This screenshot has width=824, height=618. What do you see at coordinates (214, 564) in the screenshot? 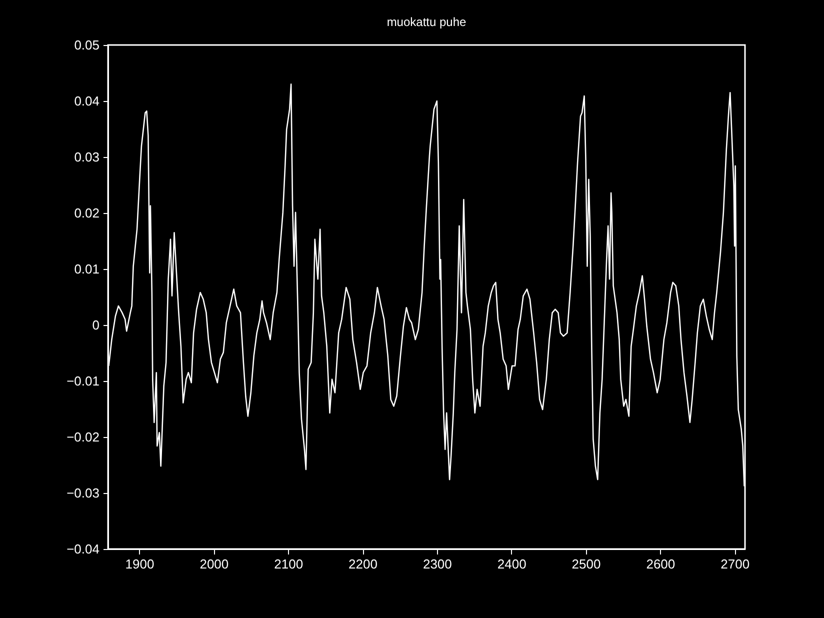
I see `x-tick-label: 2000` at bounding box center [214, 564].